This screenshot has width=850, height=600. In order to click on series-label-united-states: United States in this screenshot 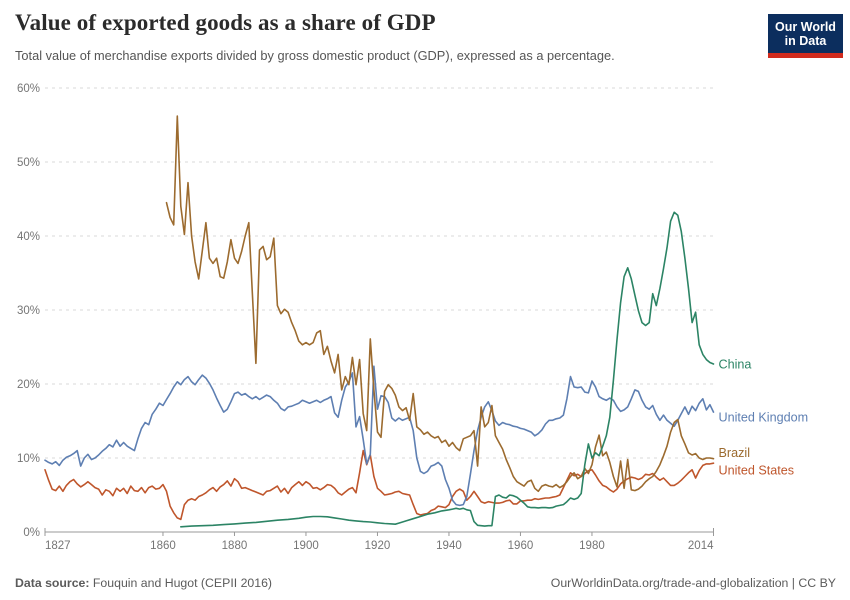, I will do `click(757, 471)`.